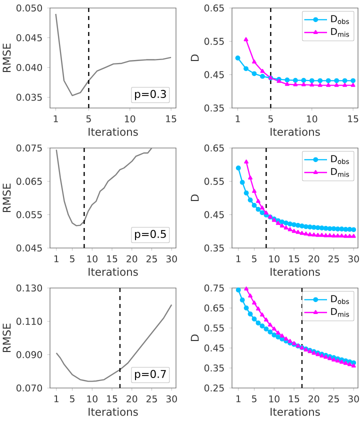  I want to click on y-tick-label: 0.055, so click(29, 214).